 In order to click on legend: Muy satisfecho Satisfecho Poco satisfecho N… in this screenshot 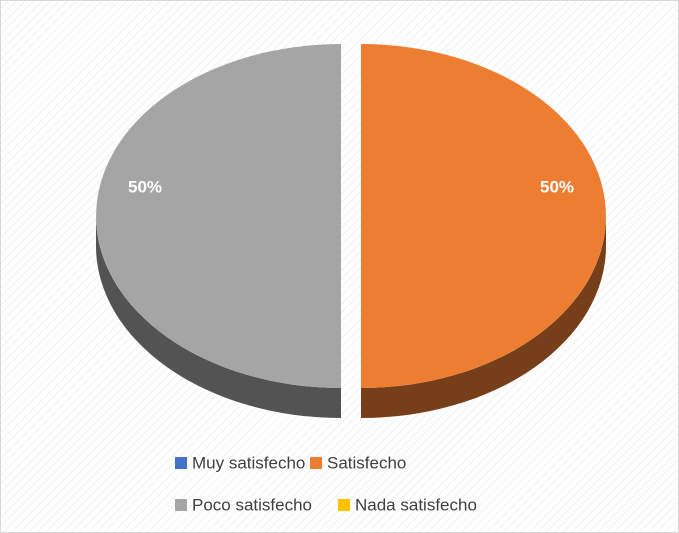, I will do `click(326, 483)`.